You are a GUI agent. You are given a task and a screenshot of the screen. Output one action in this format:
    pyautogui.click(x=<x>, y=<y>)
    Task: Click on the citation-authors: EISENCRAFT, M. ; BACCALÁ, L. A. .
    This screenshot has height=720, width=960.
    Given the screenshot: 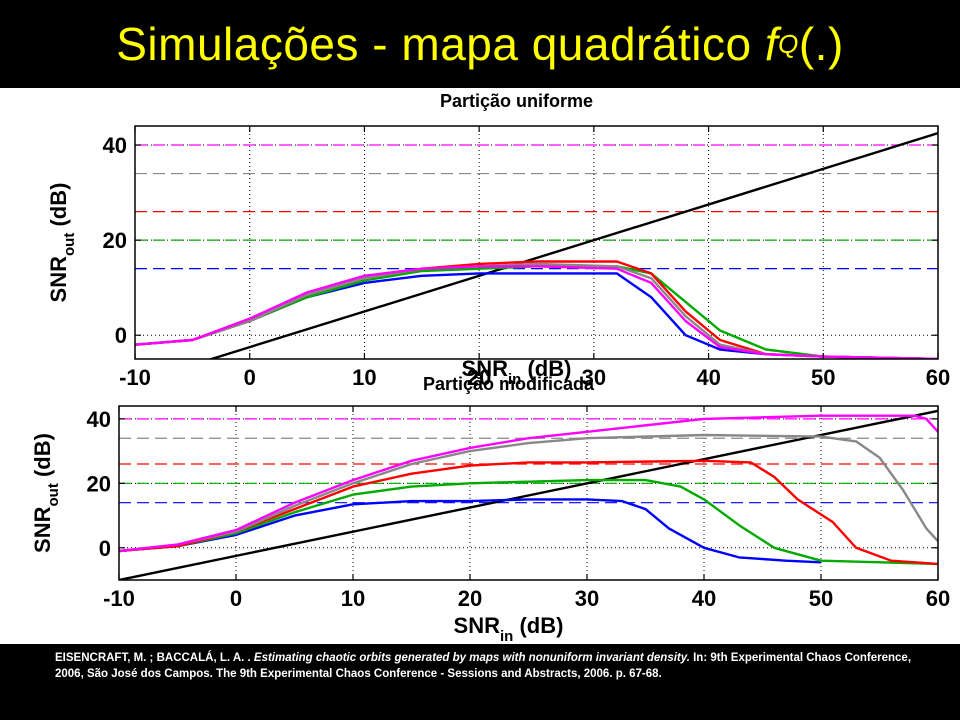 What is the action you would take?
    pyautogui.click(x=154, y=658)
    